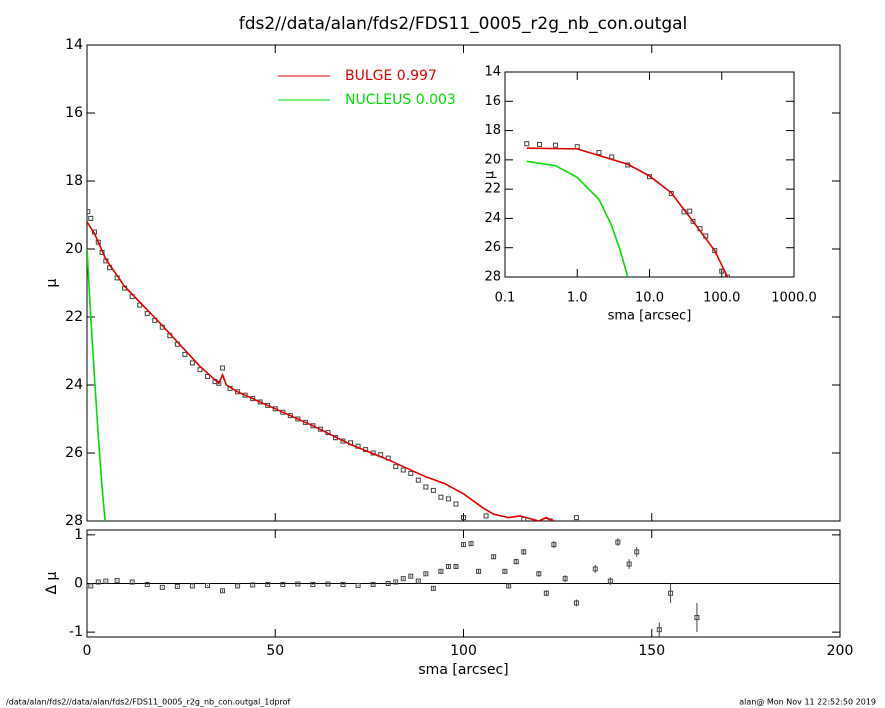 This screenshot has width=885, height=708. What do you see at coordinates (807, 702) in the screenshot?
I see `footer-right: alan@ Mon Nov 11 22:52:50 2019` at bounding box center [807, 702].